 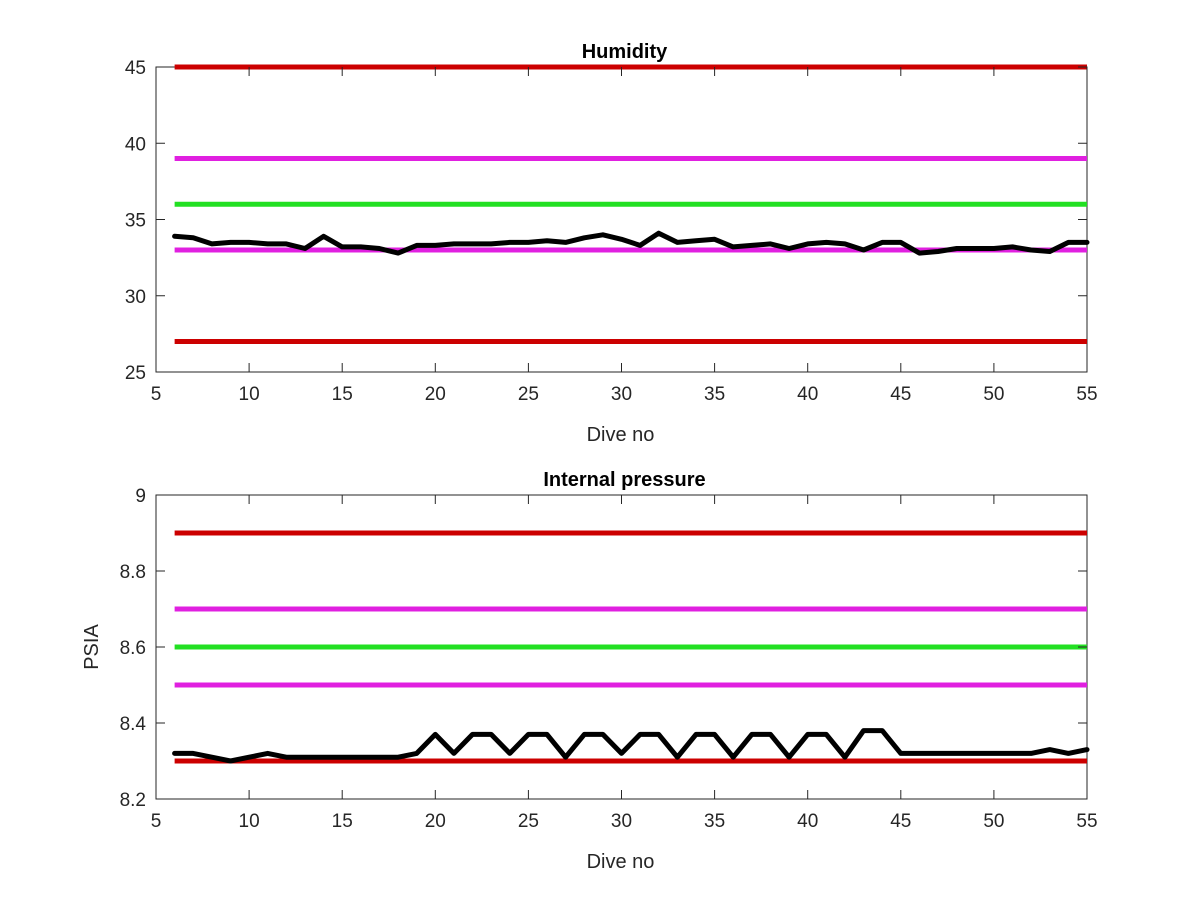 What do you see at coordinates (135, 221) in the screenshot?
I see `y-tick-label: 35` at bounding box center [135, 221].